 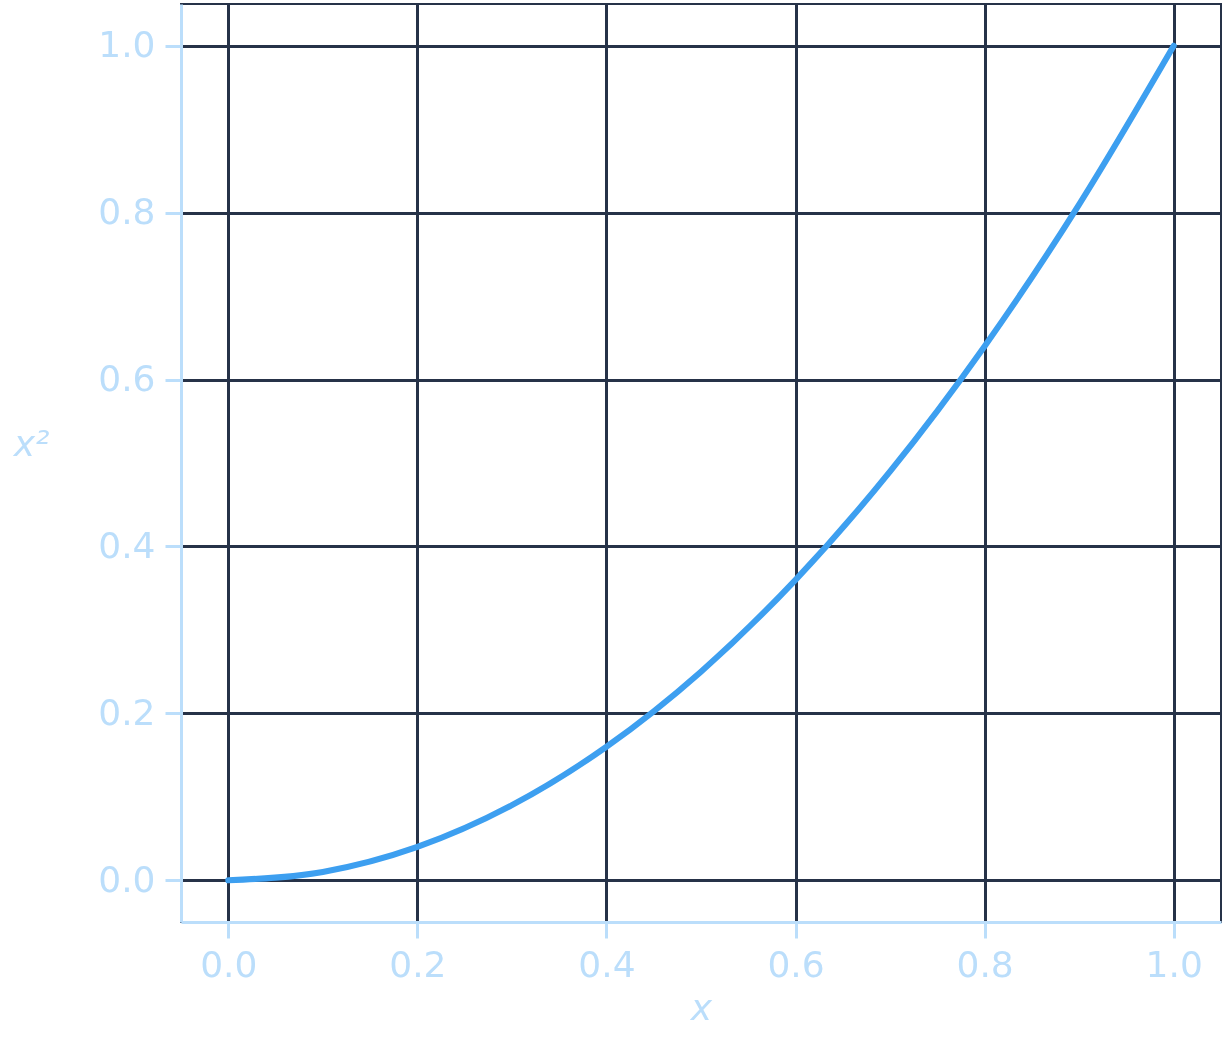 What do you see at coordinates (127, 712) in the screenshot?
I see `y-tick-label: 0.2` at bounding box center [127, 712].